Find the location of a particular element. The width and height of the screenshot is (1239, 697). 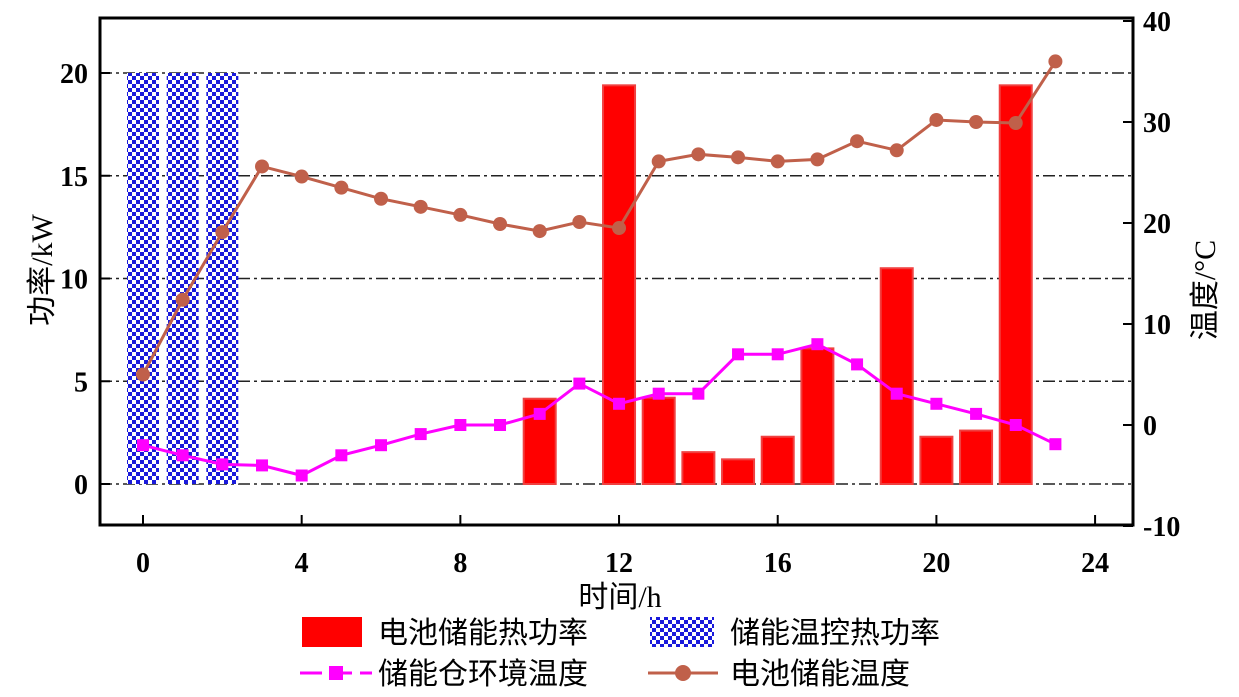

y-tick-label: 10 is located at coordinates (74, 280).